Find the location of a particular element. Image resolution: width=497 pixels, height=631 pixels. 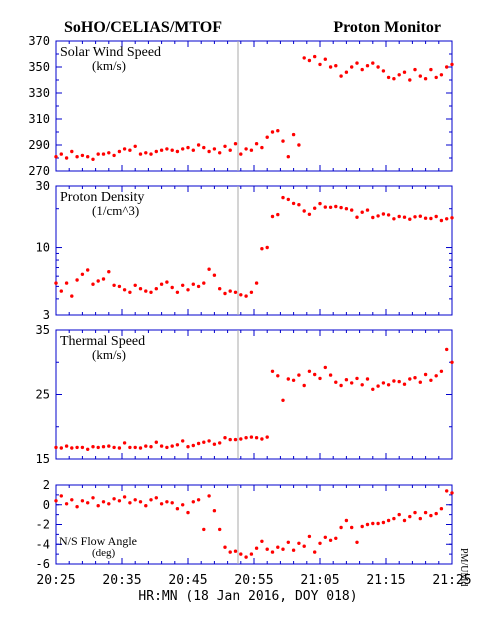

x-tick-label: 20:35 is located at coordinates (121, 580).